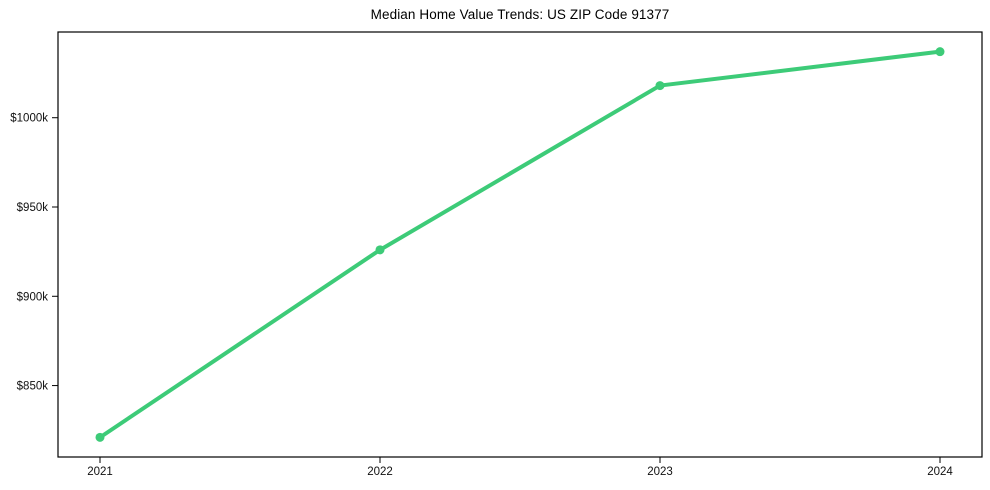 The width and height of the screenshot is (990, 490). I want to click on x-tick-label: 2022, so click(380, 472).